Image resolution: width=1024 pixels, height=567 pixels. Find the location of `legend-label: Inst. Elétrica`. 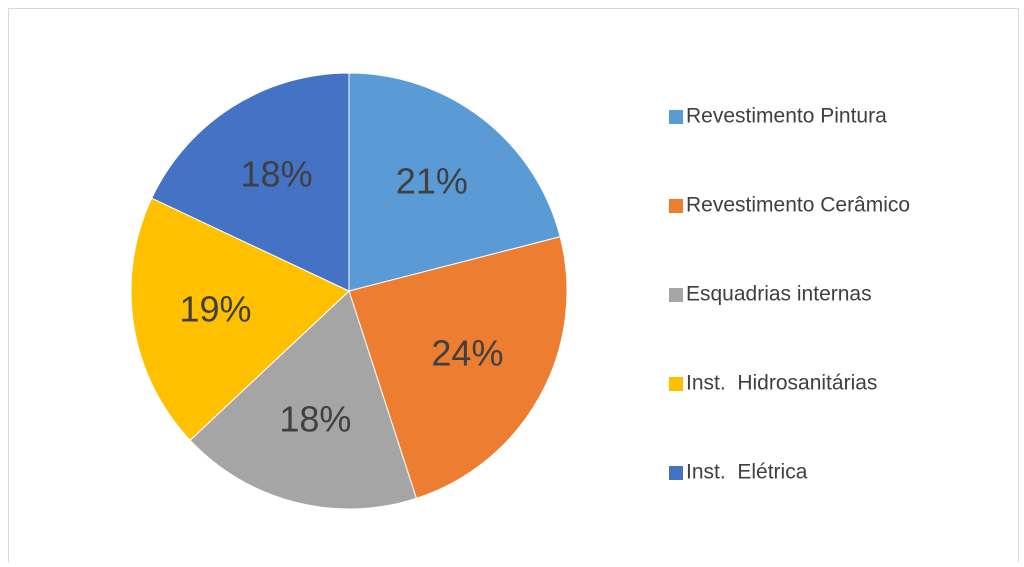

legend-label: Inst. Elétrica is located at coordinates (747, 472).